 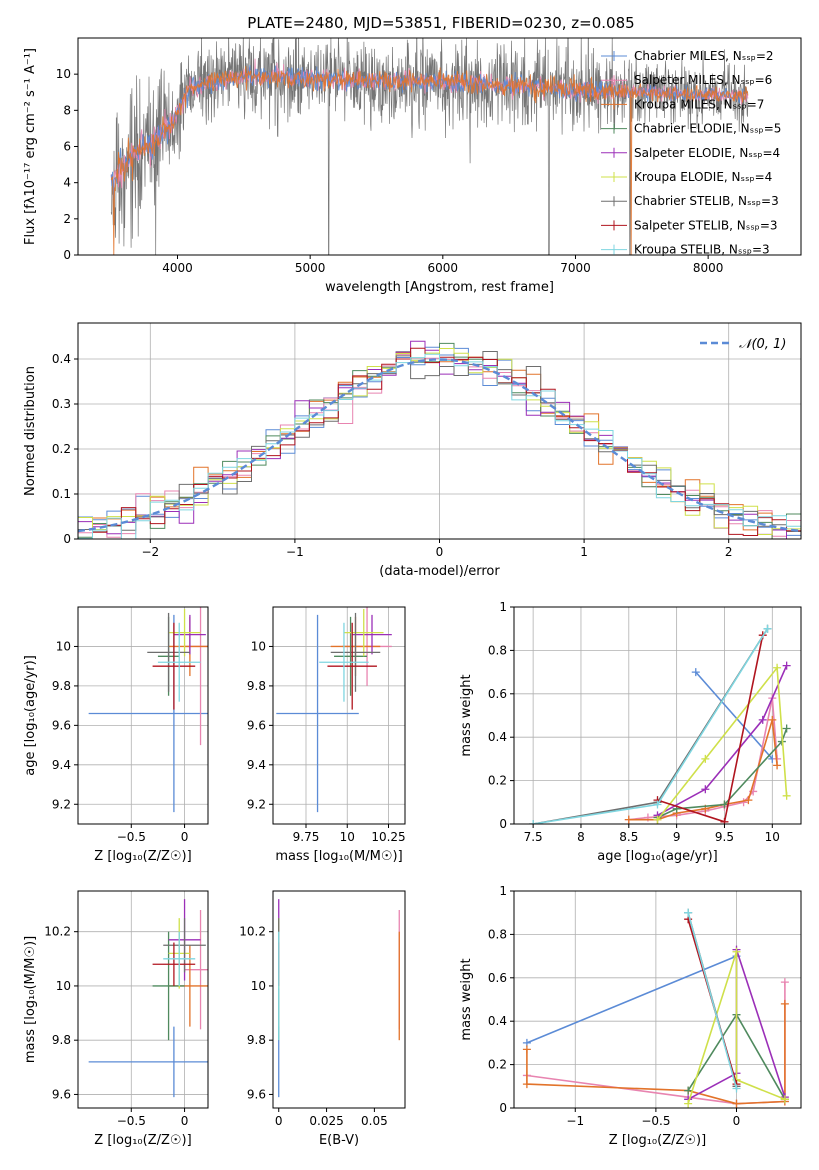 What do you see at coordinates (706, 225) in the screenshot?
I see `legend-label: Salpeter STELIB, Nₛₛₚ=3` at bounding box center [706, 225].